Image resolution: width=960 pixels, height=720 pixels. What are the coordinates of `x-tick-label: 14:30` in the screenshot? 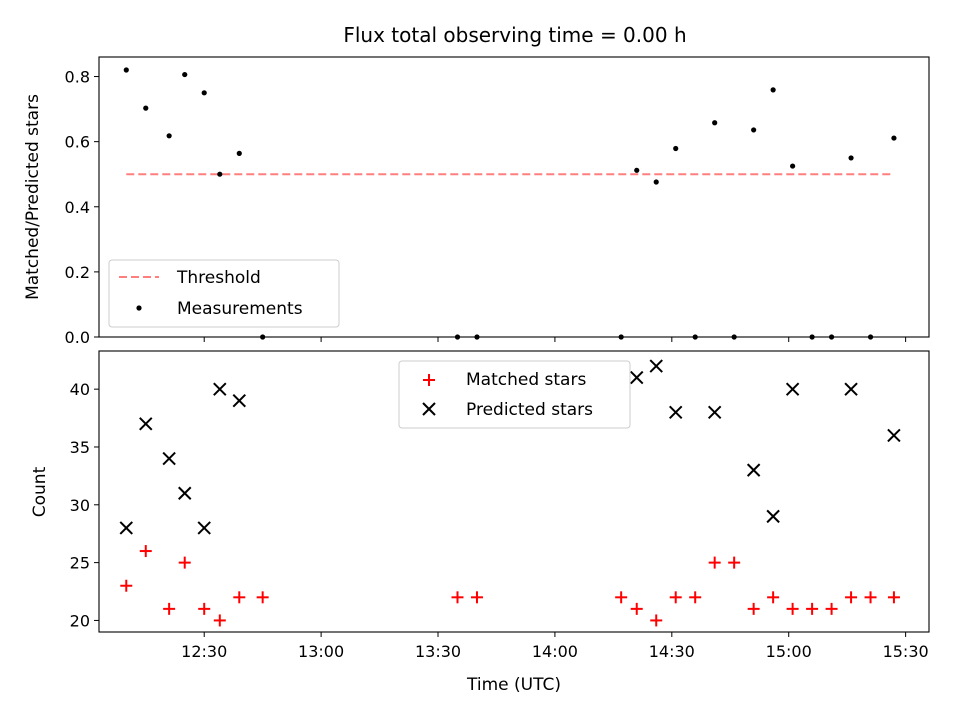 It's located at (672, 651).